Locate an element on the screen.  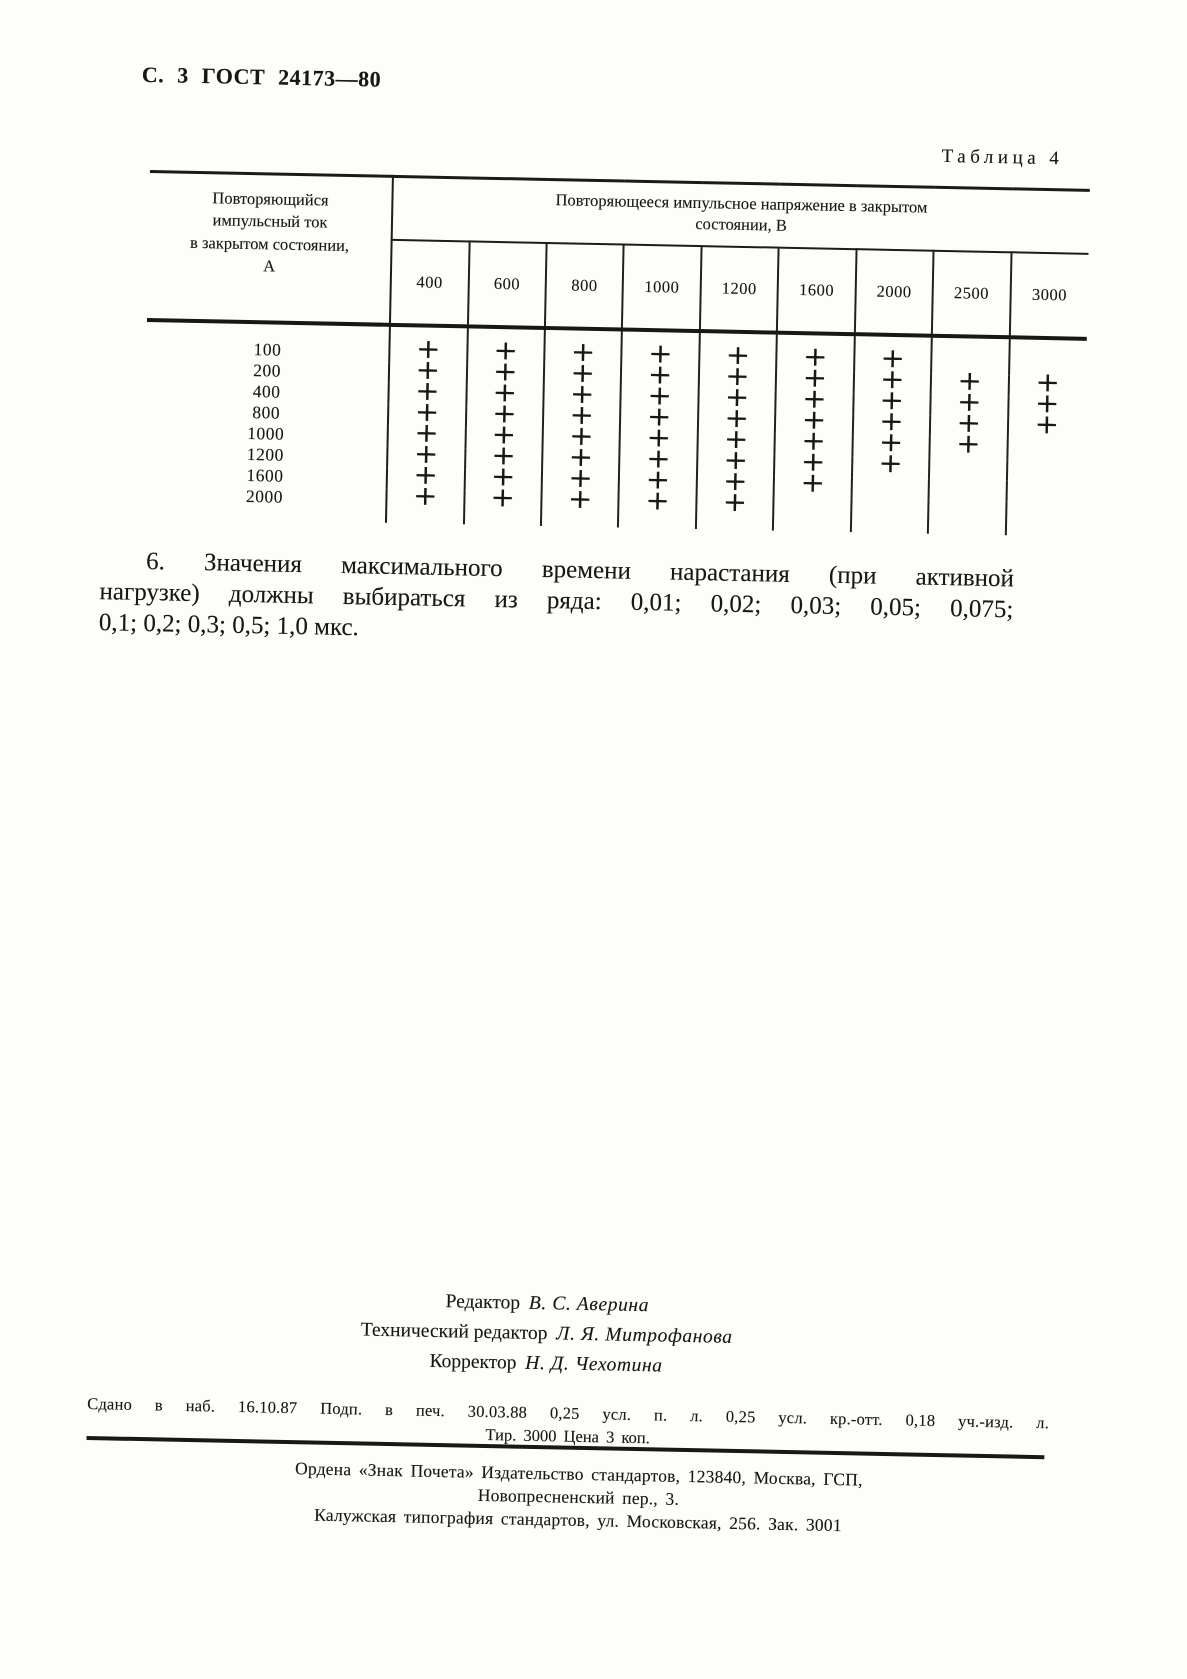
page-header: С. 3 ГОСТ 24173—80 is located at coordinates (261, 76).